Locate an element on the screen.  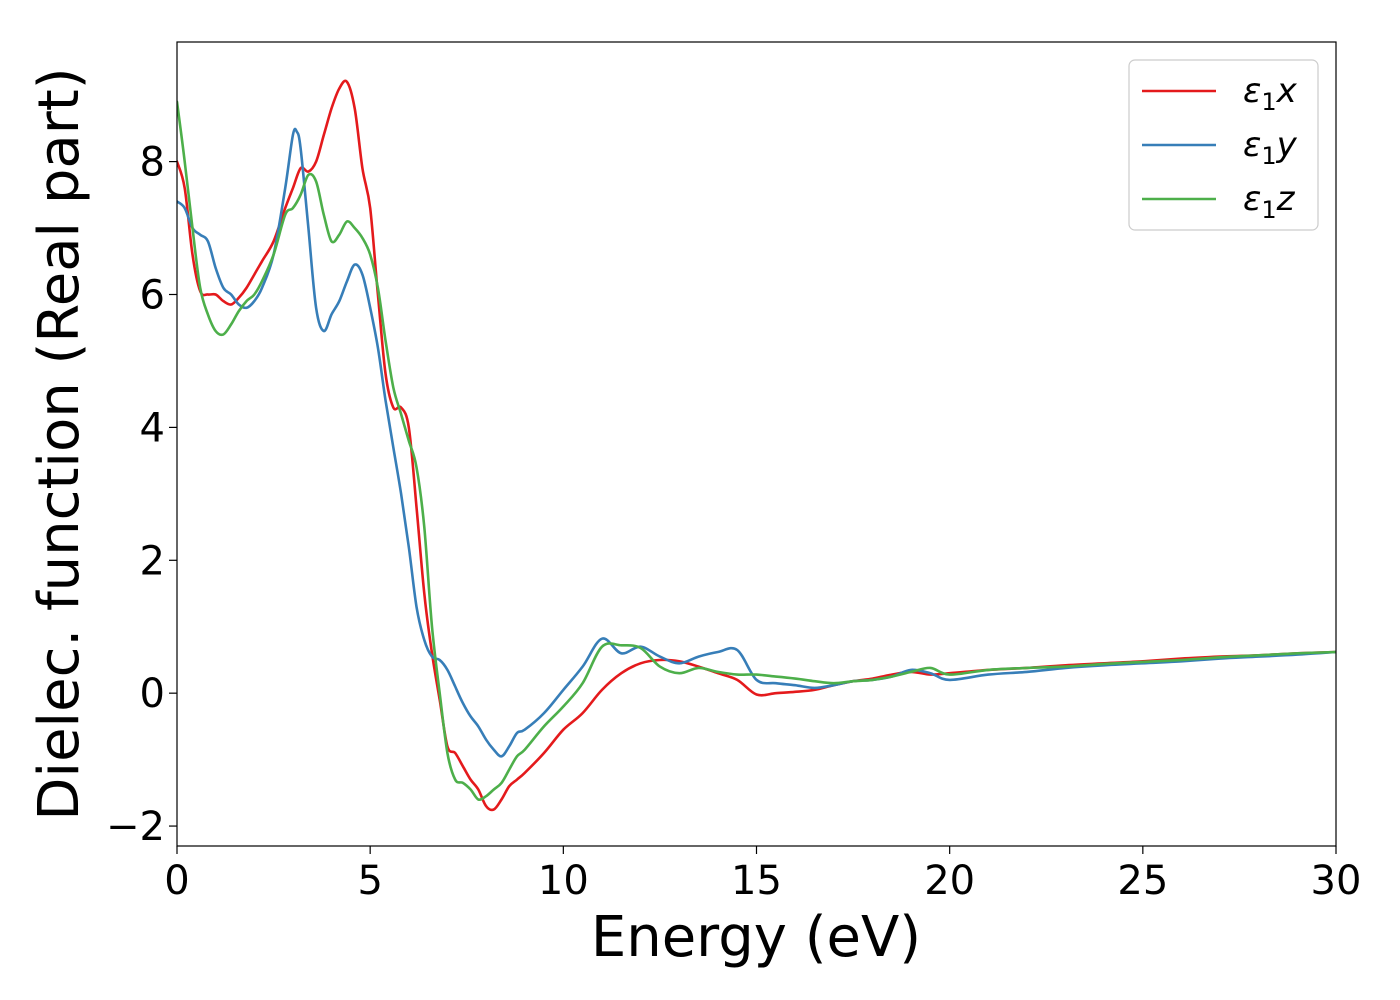
y-axis-label: Dielec. function (Real part) is located at coordinates (59, 443).